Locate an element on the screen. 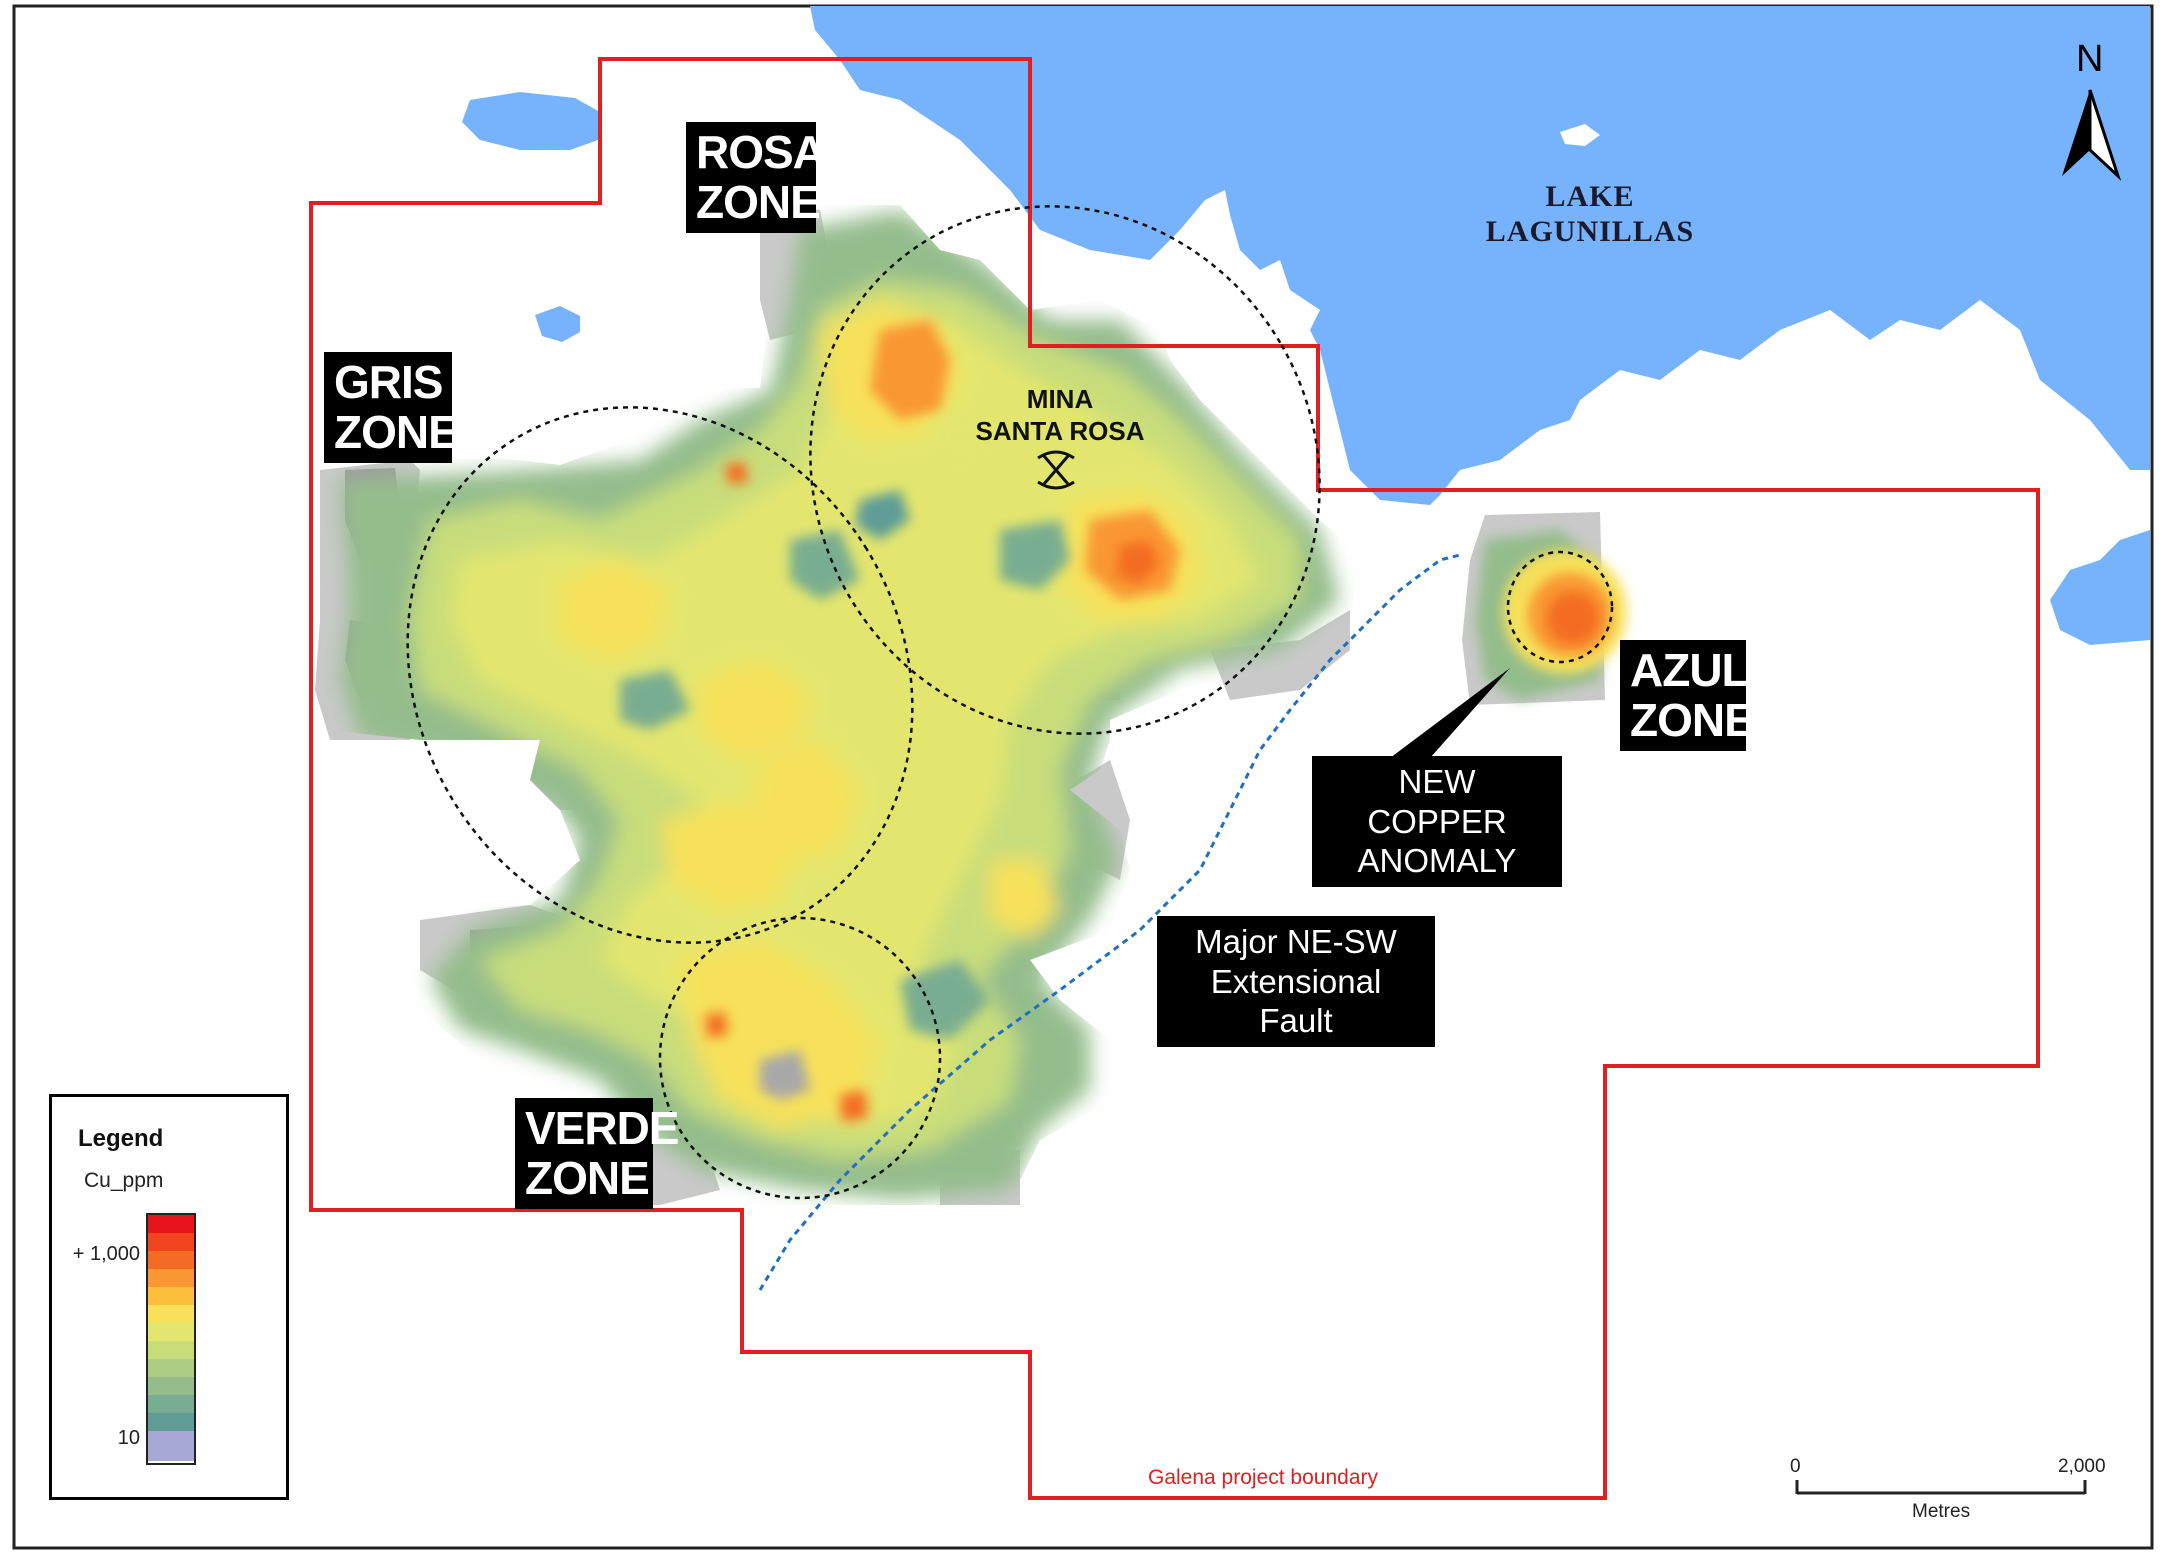 Image resolution: width=2165 pixels, height=1556 pixels. legend-max-label: + 1,000 is located at coordinates (106, 1254).